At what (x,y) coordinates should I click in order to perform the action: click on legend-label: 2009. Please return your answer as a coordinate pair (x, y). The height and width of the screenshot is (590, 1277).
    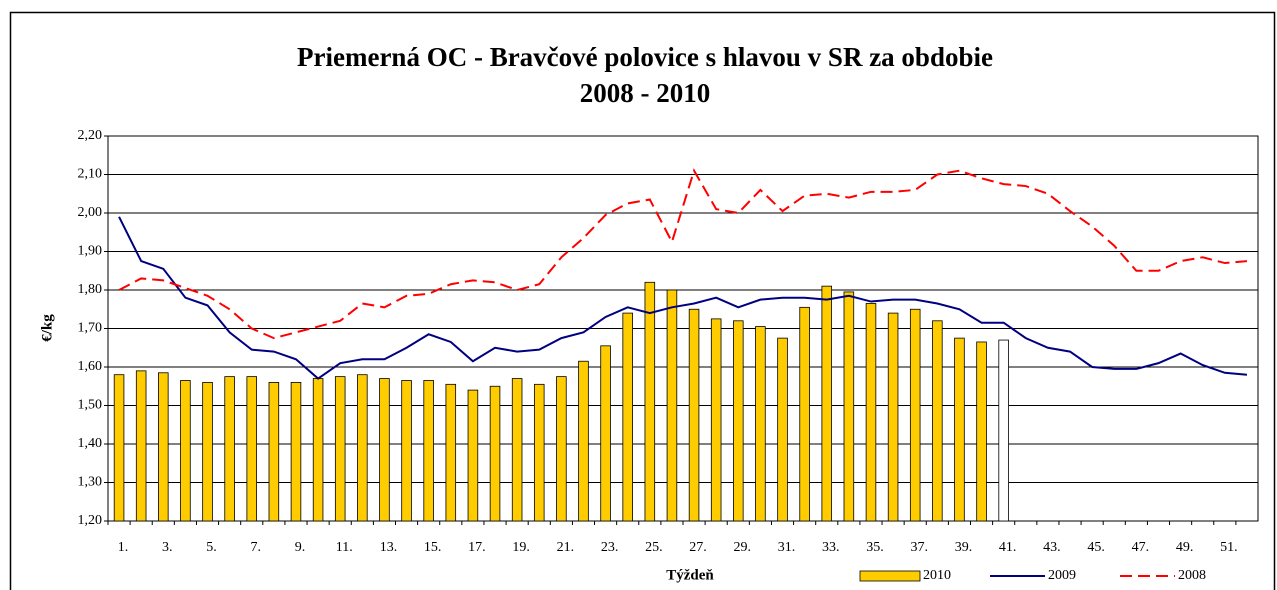
    Looking at the image, I should click on (1062, 575).